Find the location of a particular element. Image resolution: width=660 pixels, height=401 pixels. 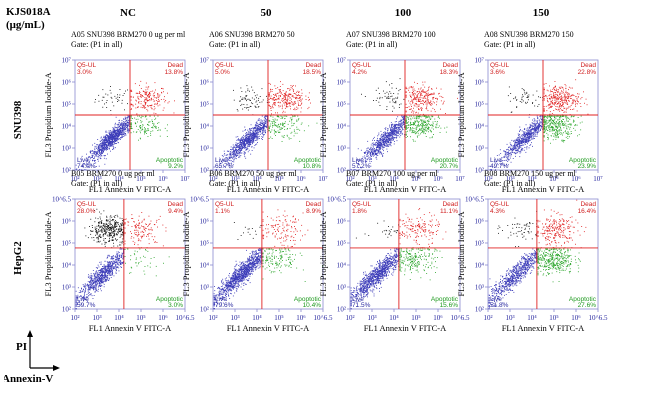

quadrant-live-value: 79.6% is located at coordinates (224, 305).